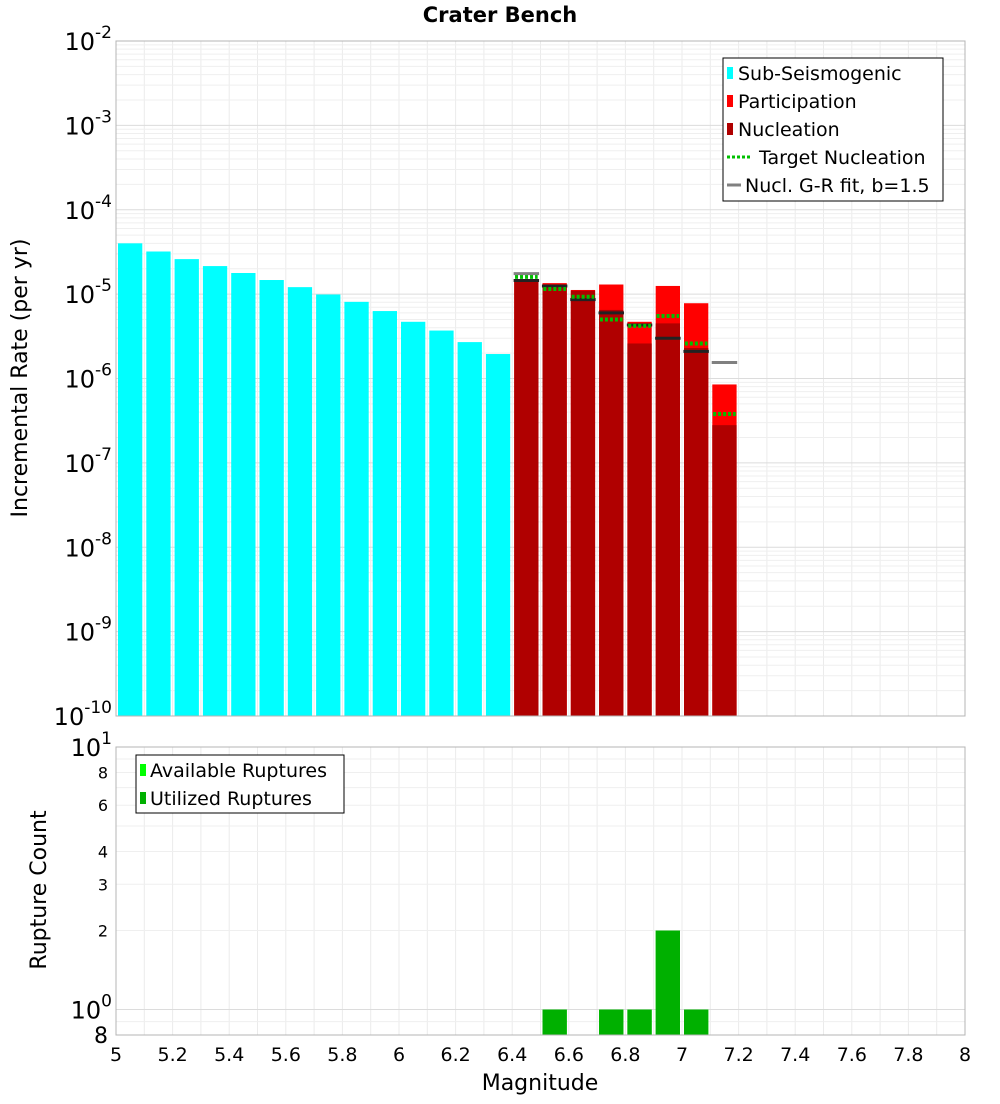  Describe the element at coordinates (103, 931) in the screenshot. I see `bottom-y-tick-label: 2` at that location.